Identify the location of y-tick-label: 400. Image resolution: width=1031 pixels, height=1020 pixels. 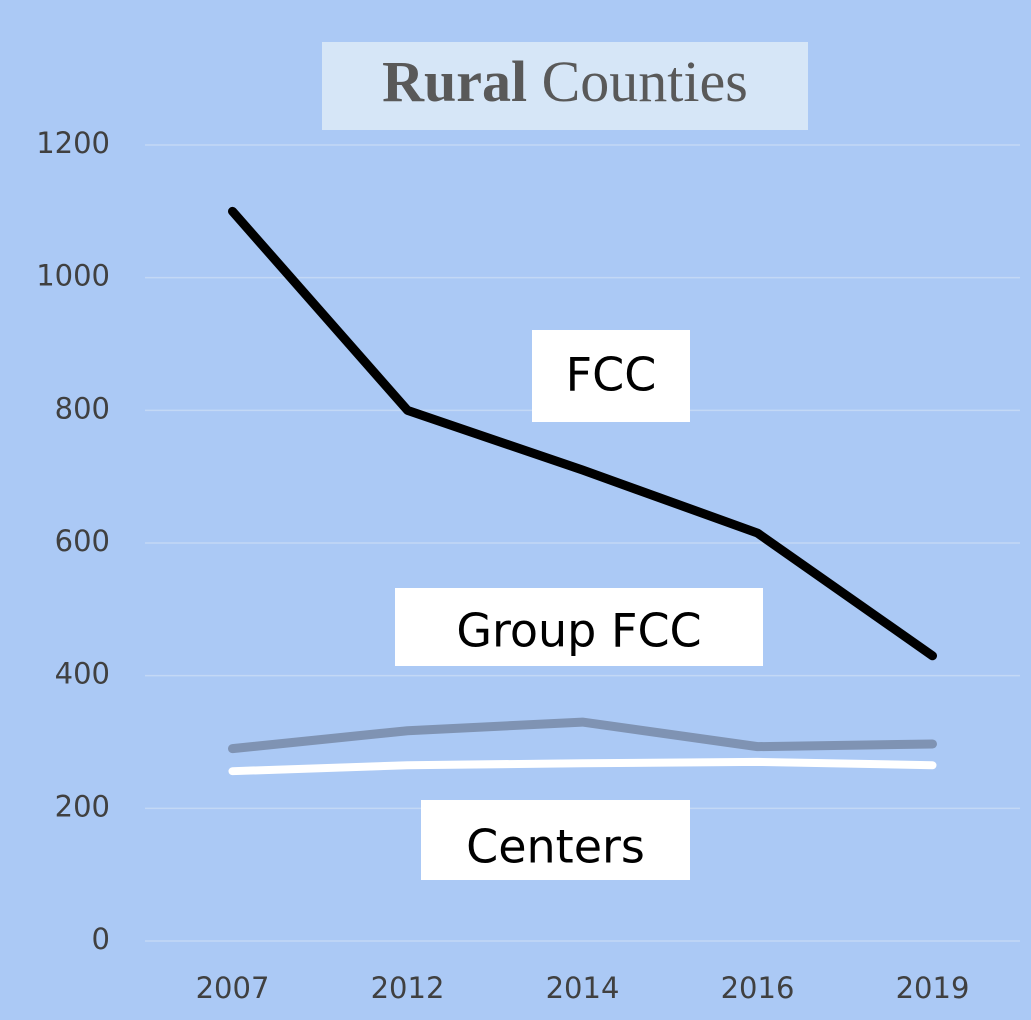
(82, 674).